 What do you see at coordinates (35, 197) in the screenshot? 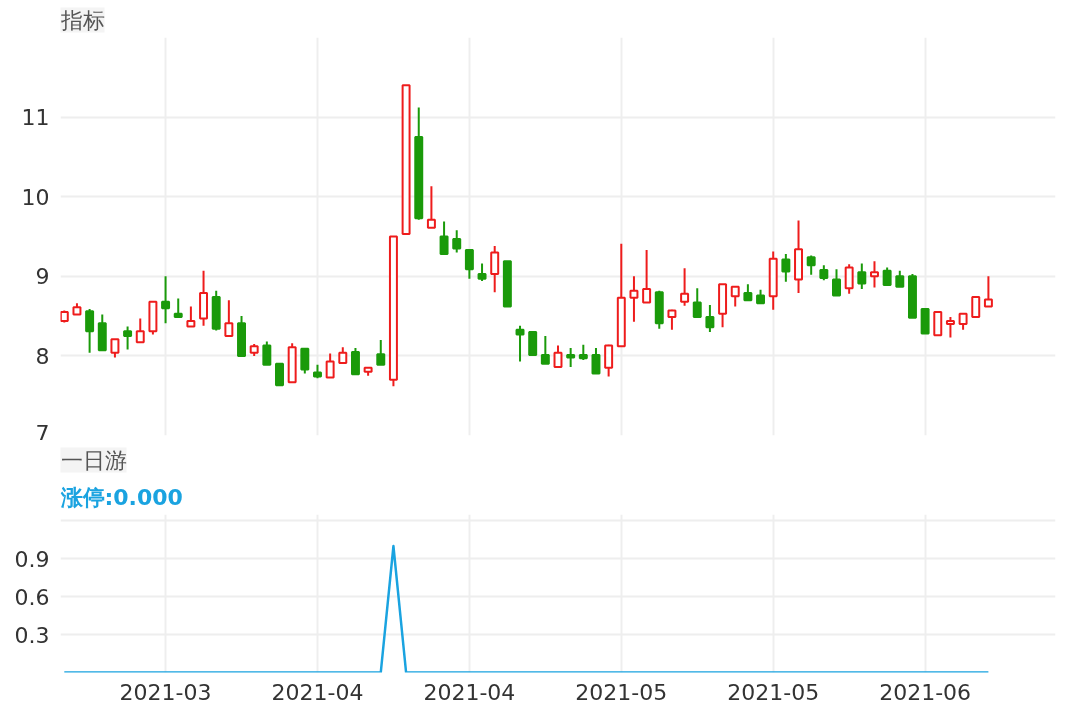
I see `y-tick-label: 10` at bounding box center [35, 197].